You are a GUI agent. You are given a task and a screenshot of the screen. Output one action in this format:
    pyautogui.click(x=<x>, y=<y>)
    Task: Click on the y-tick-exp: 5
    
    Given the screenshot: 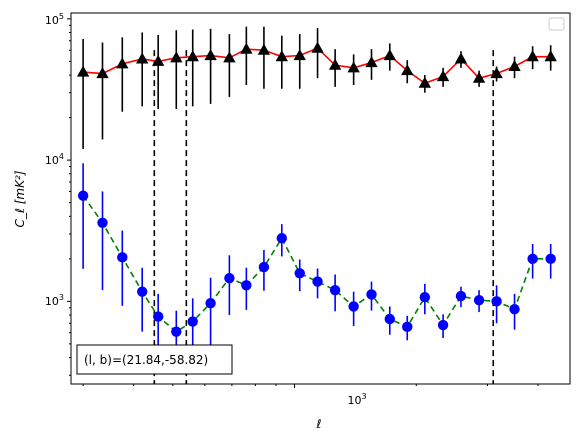 What is the action you would take?
    pyautogui.click(x=61, y=16)
    